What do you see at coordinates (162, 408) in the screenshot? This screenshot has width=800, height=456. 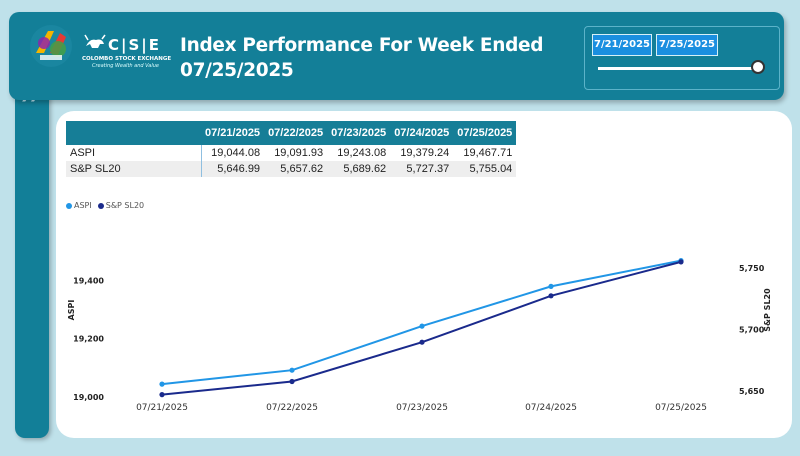 I see `x-tick-label: 07/21/2025` at bounding box center [162, 408].